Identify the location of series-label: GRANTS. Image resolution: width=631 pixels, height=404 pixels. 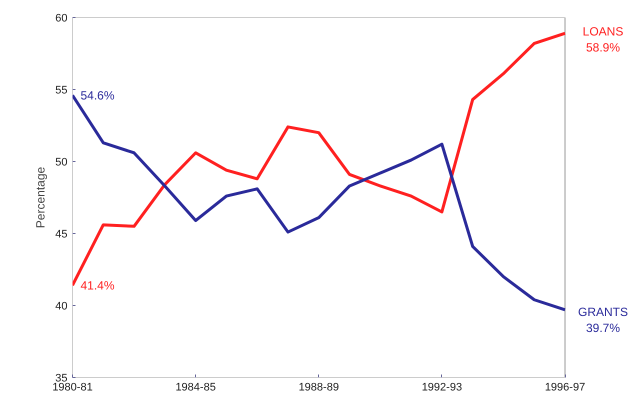
(603, 311).